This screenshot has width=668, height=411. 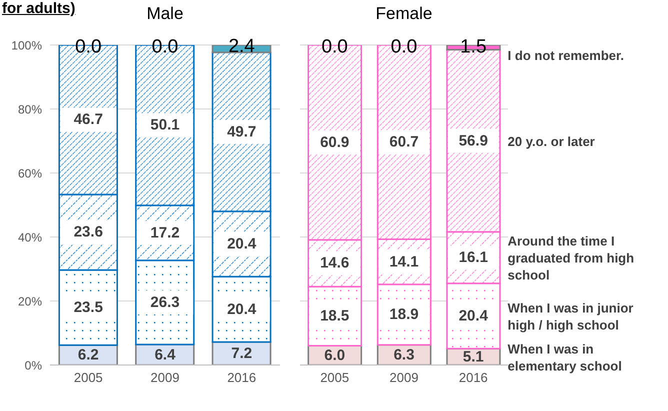 What do you see at coordinates (551, 140) in the screenshot?
I see `series-label: 20 y.o. or later` at bounding box center [551, 140].